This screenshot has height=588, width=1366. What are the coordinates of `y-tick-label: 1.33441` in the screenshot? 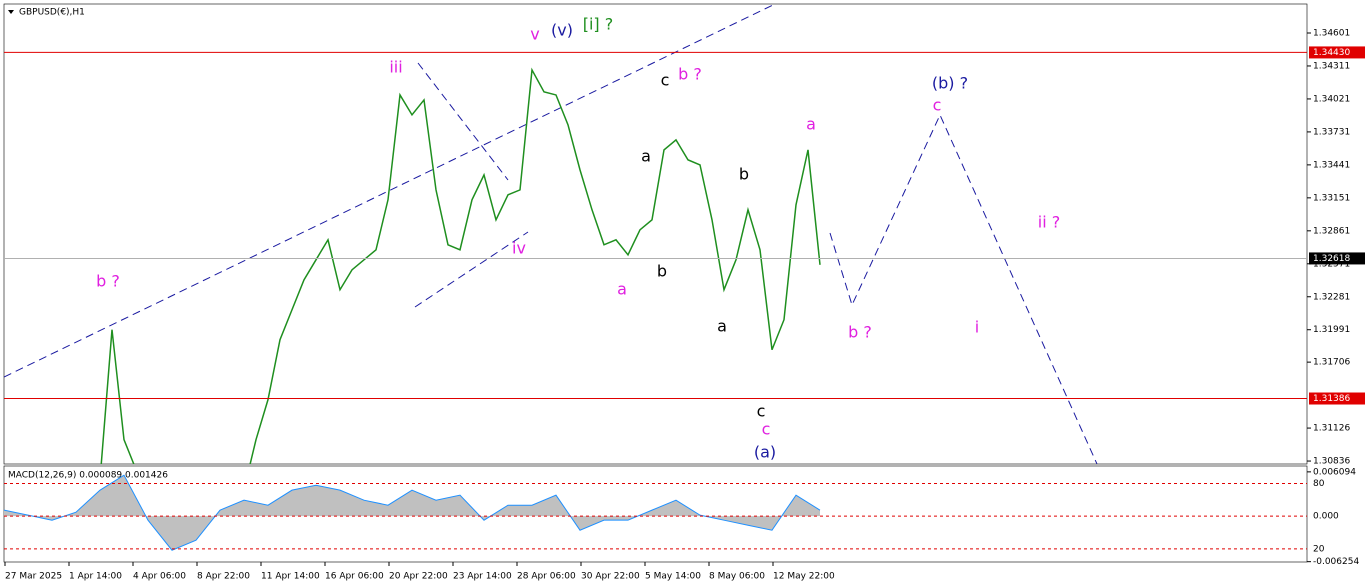 It's located at (1331, 165).